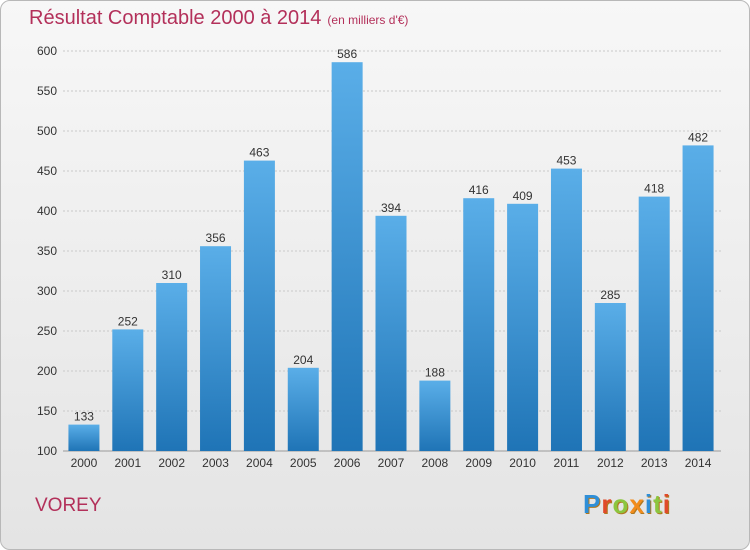  Describe the element at coordinates (47, 171) in the screenshot. I see `y-tick-label: 450` at that location.